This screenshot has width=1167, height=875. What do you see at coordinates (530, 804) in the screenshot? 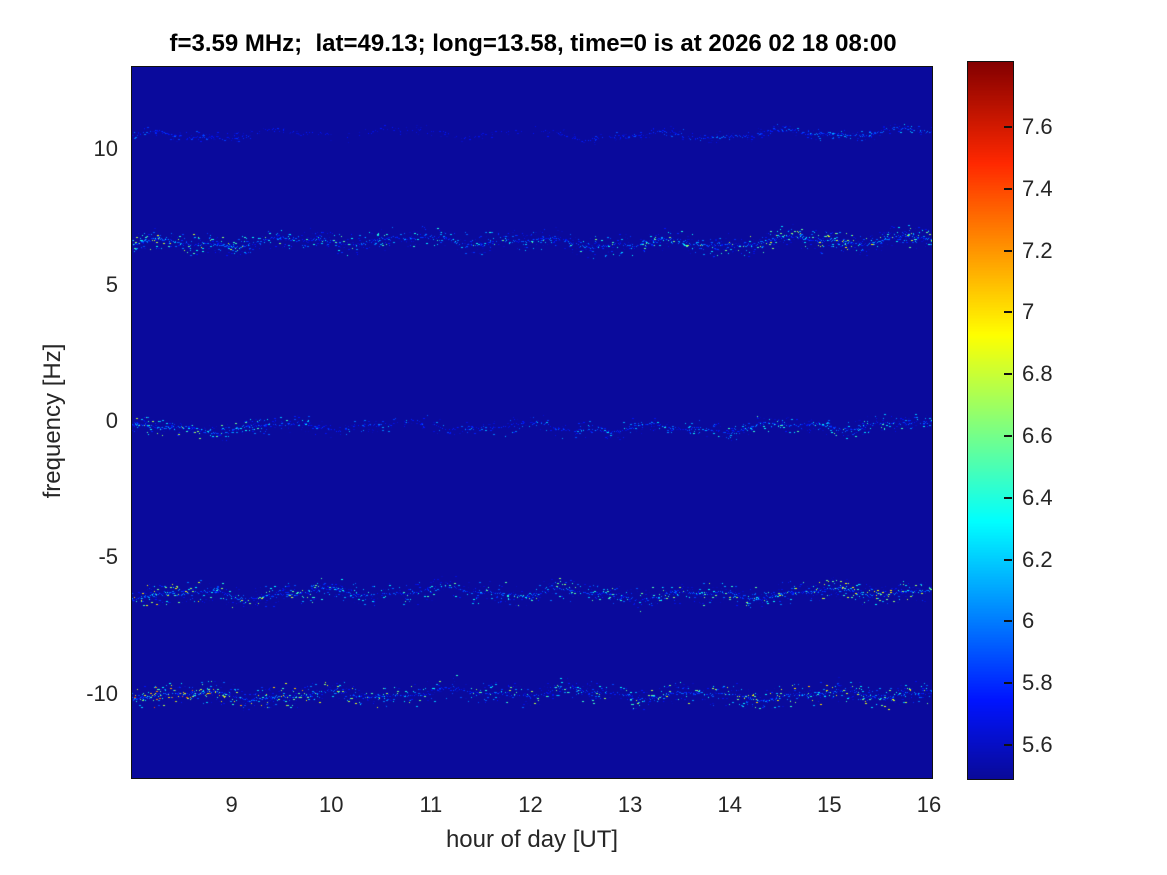
I see `x-tick-label: 12` at bounding box center [530, 804].